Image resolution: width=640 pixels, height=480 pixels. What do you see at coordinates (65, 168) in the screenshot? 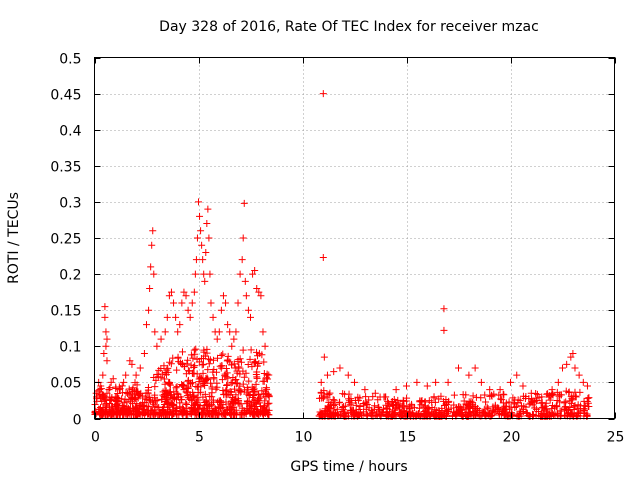
I see `y-tick-label: 0.35` at bounding box center [65, 168].